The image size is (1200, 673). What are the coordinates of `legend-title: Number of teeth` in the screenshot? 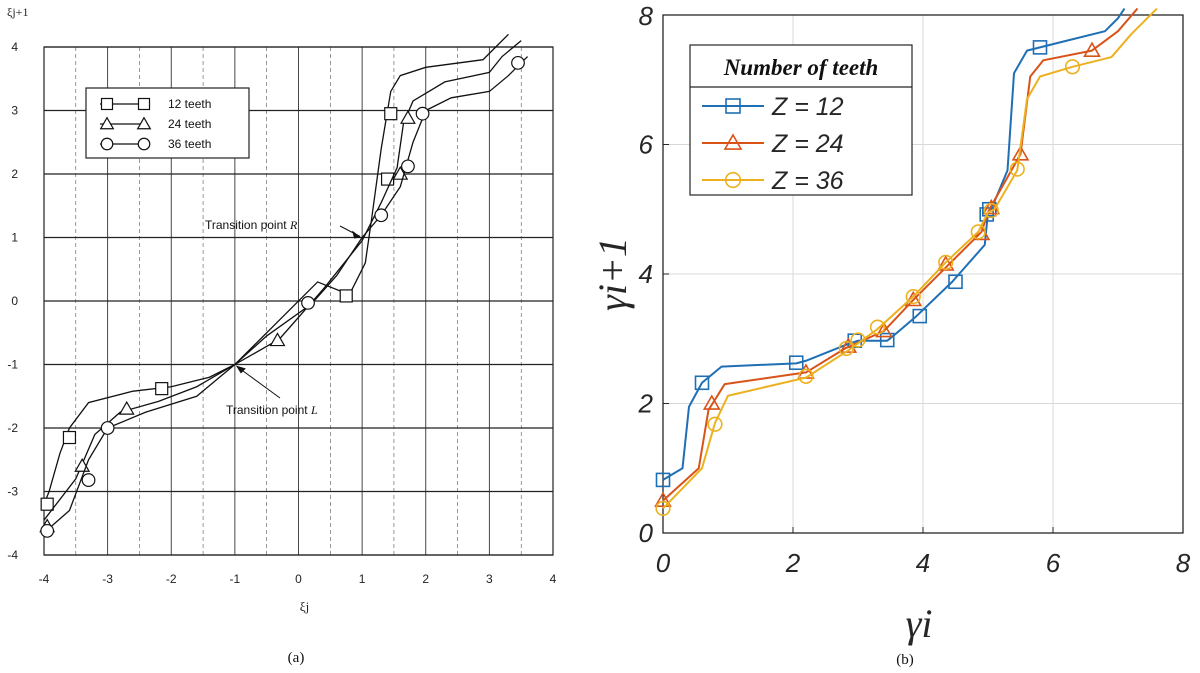 It's located at (801, 67).